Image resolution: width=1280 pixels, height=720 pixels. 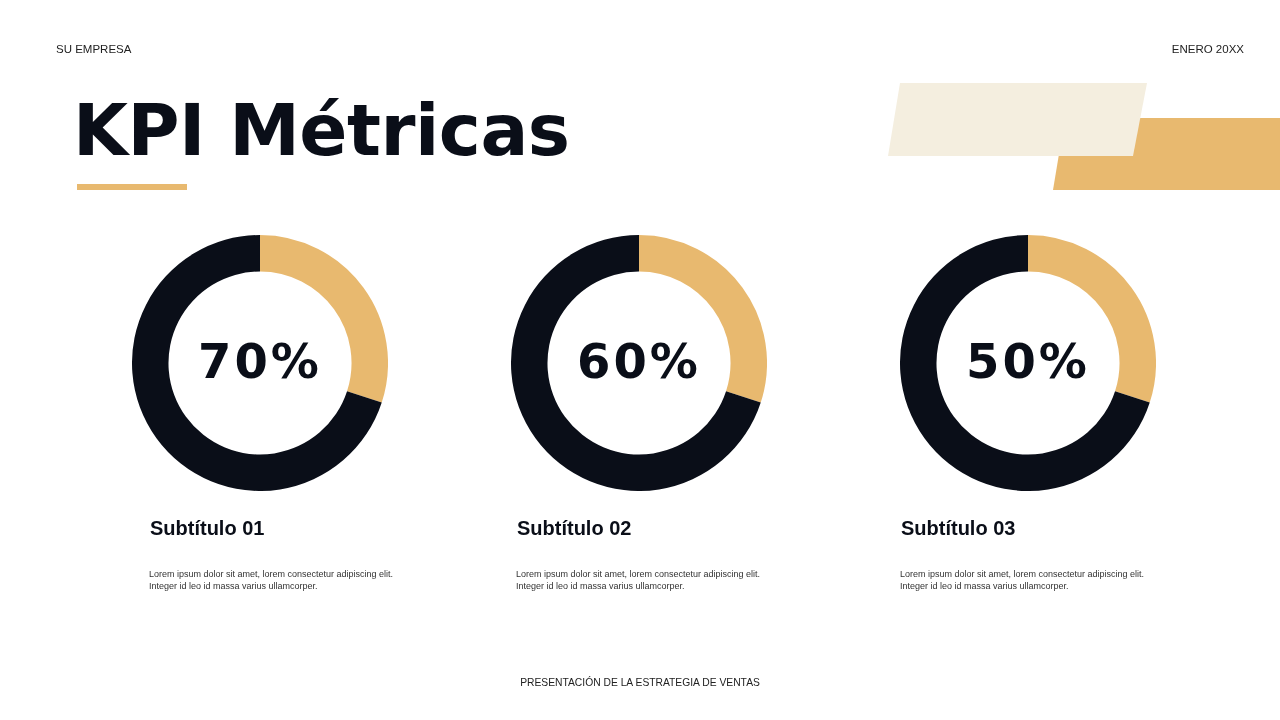 I want to click on text: PRESENTACIÓN DE LA ESTRATEGIA DE VENTAS, so click(x=640, y=682).